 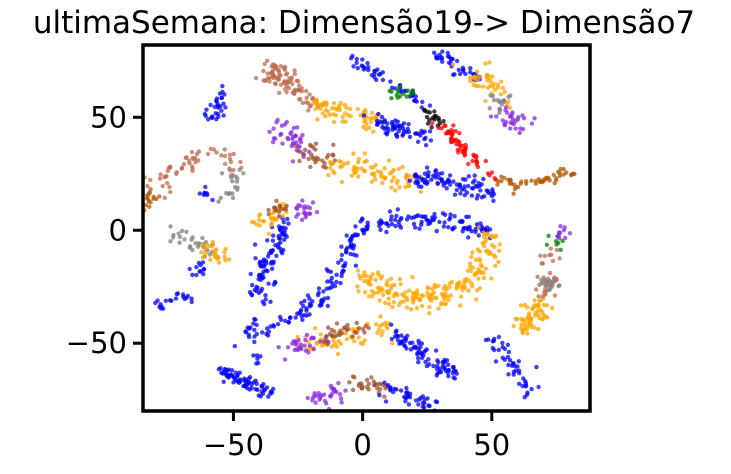 I want to click on cluster-orange, so click(x=375, y=172).